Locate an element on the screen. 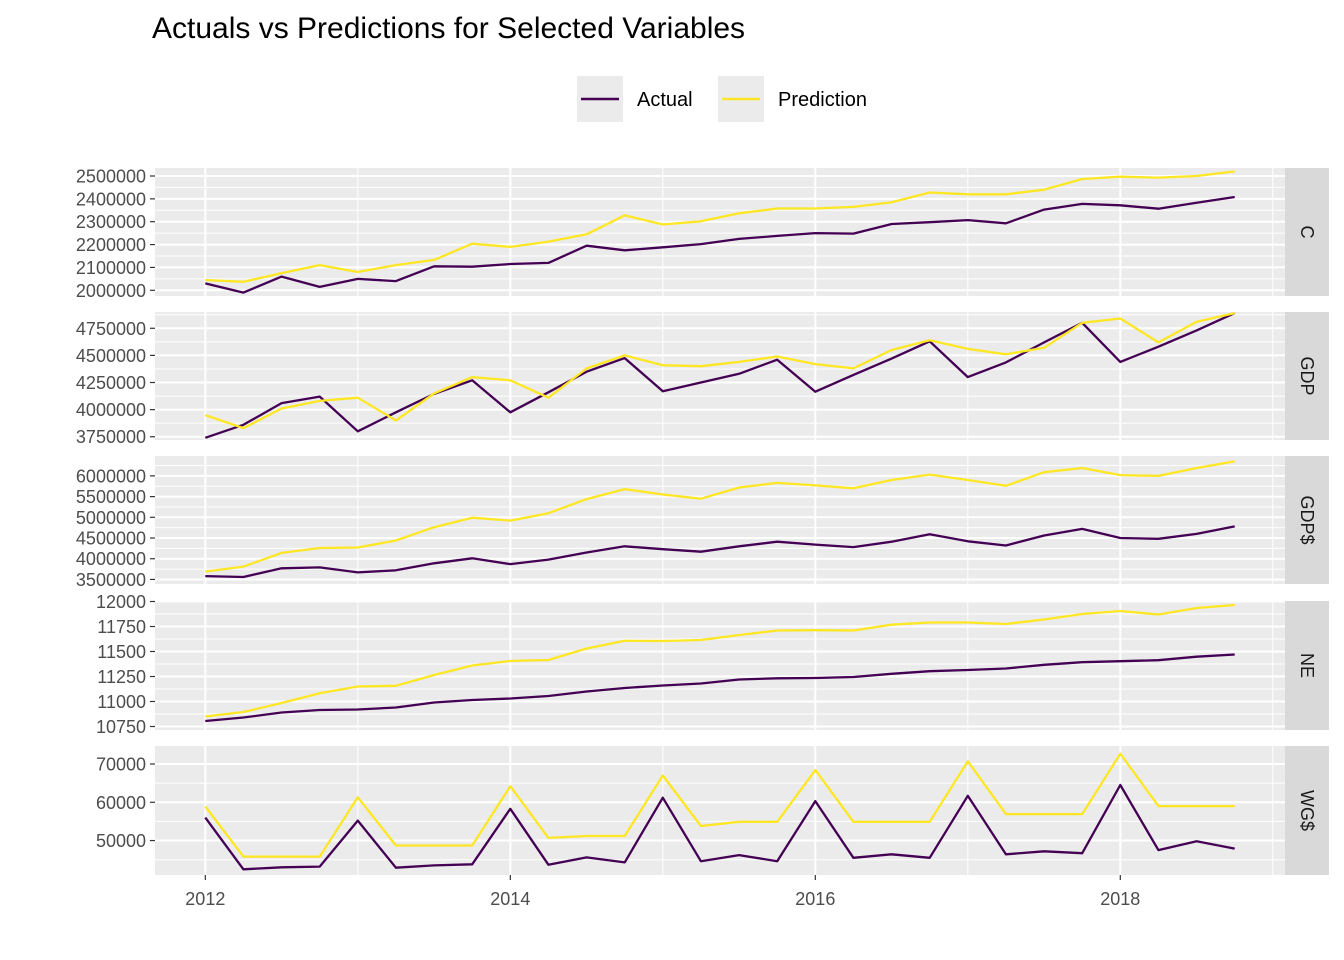  facet-strip-label: GDP$ is located at coordinates (1307, 519).